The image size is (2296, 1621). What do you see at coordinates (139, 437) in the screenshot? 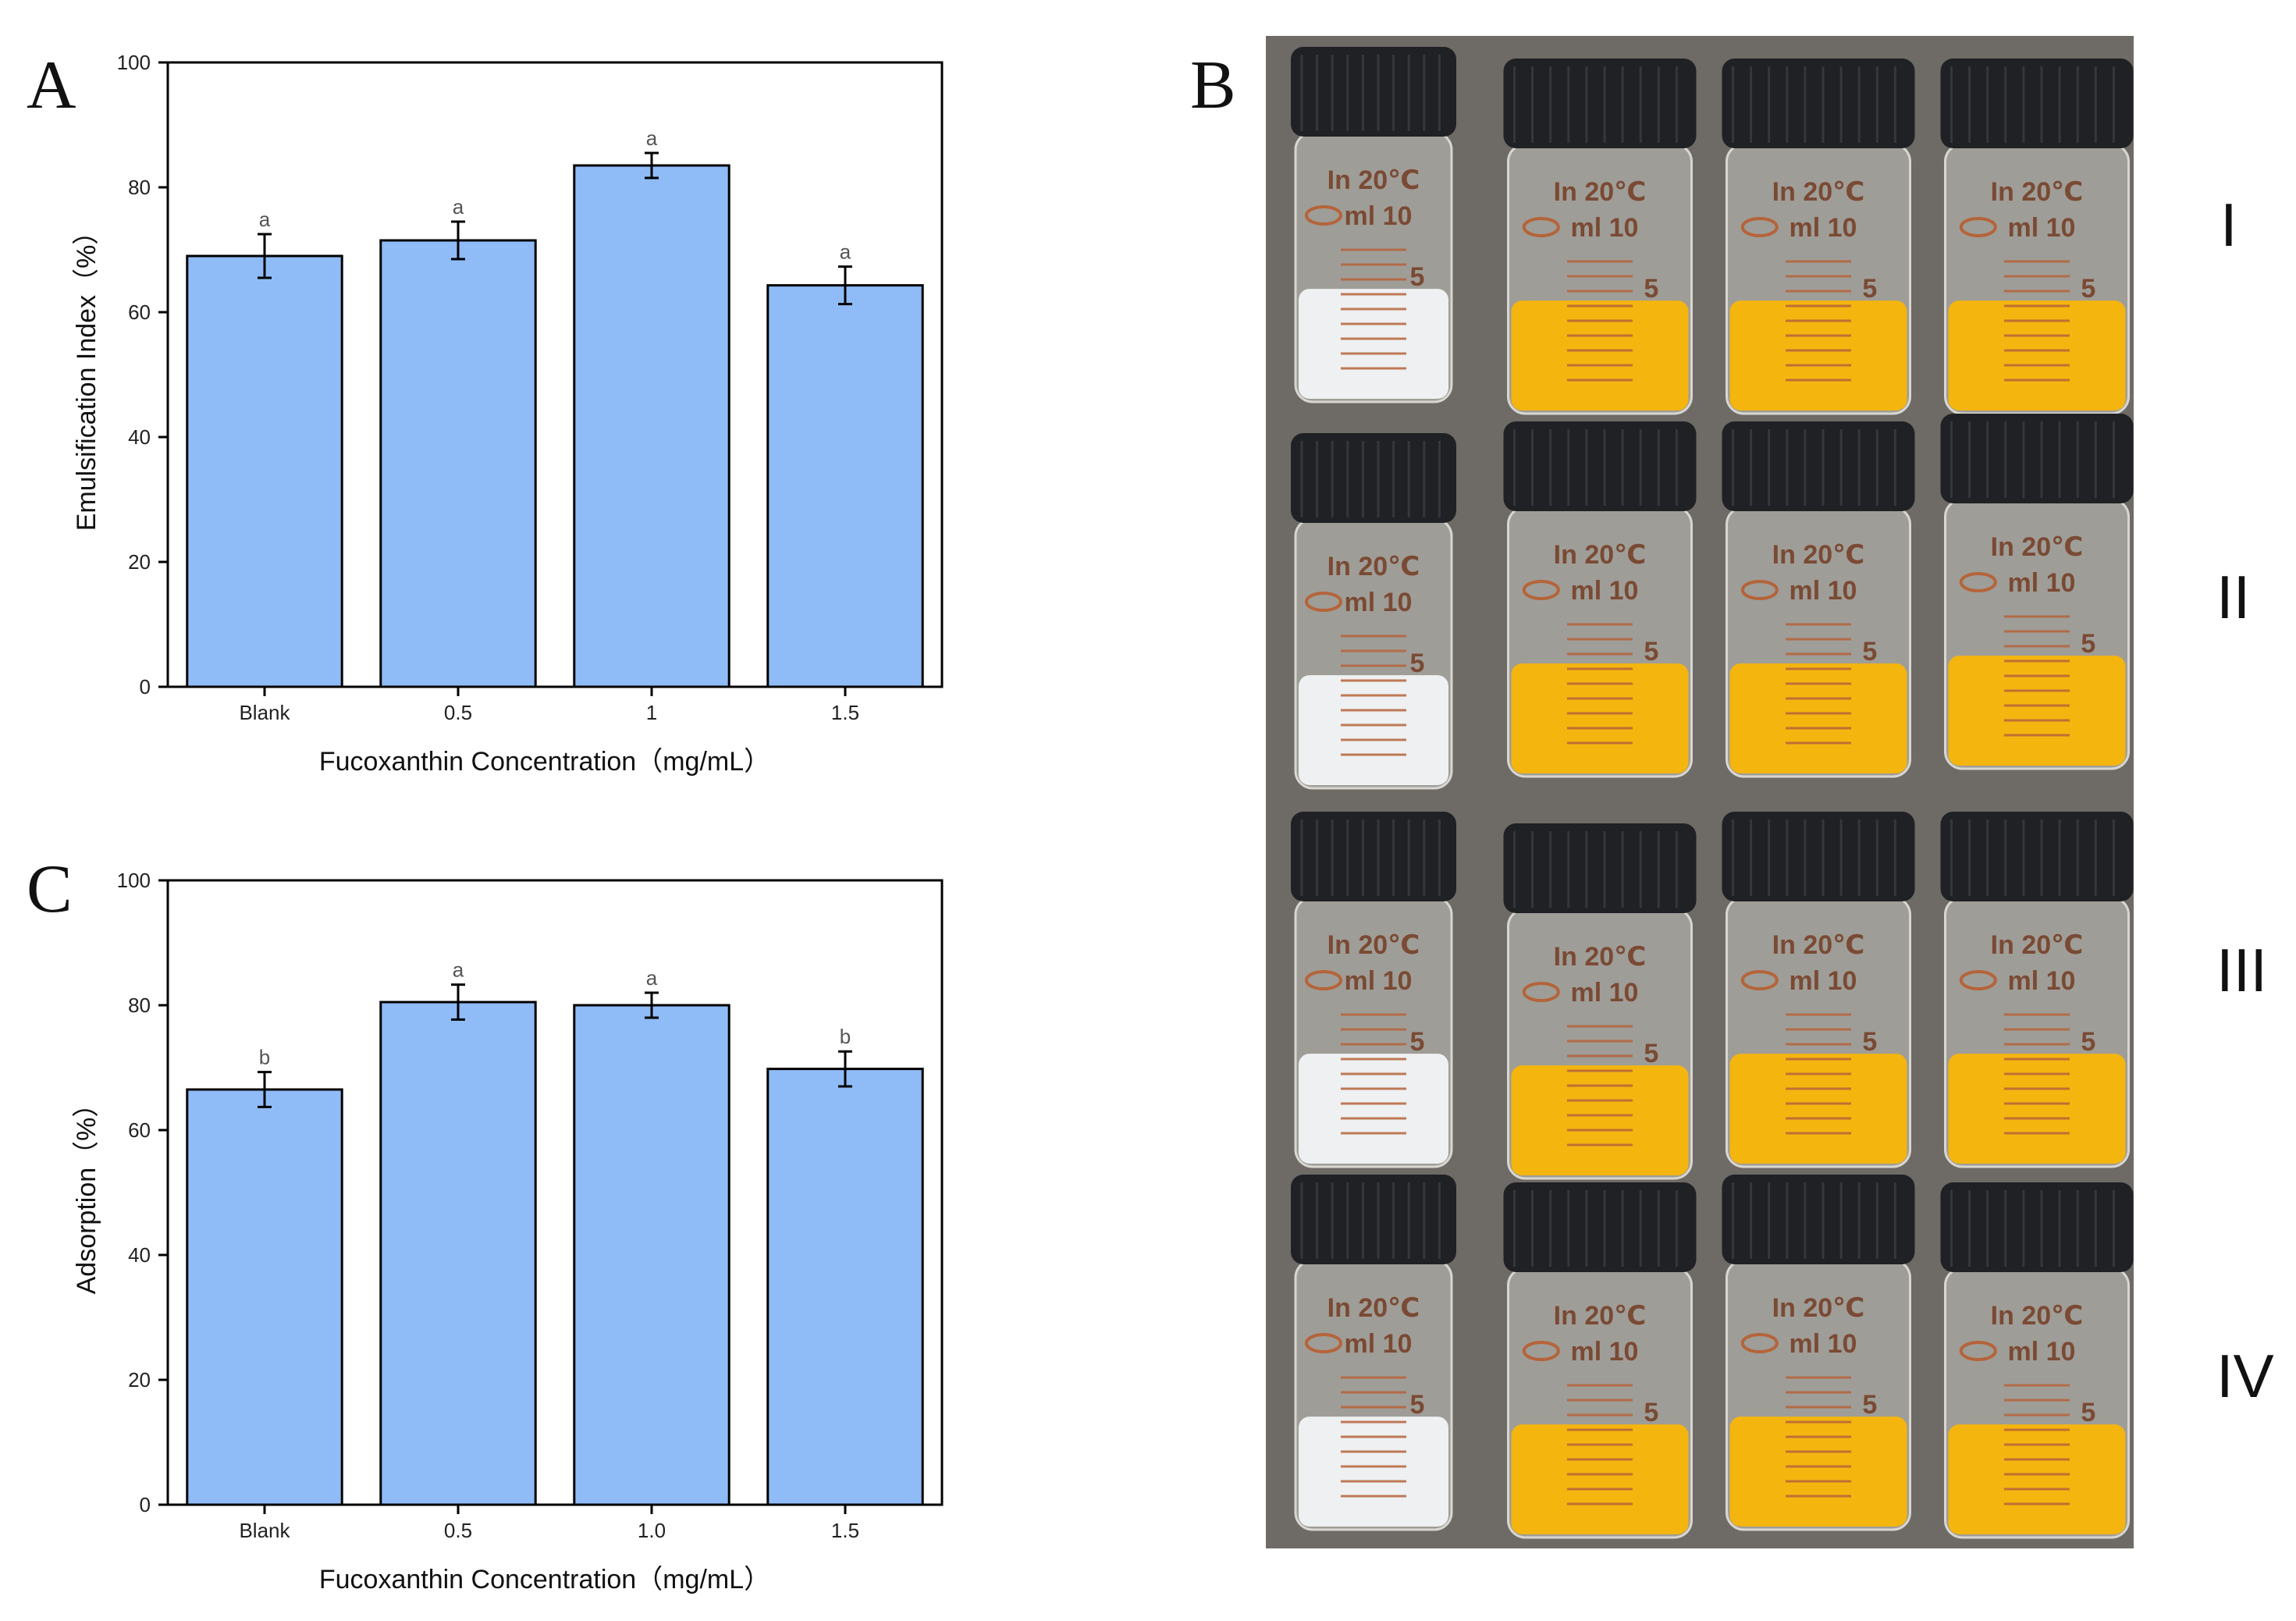
I see `chart-a-y-tick-label-2: 40` at bounding box center [139, 437].